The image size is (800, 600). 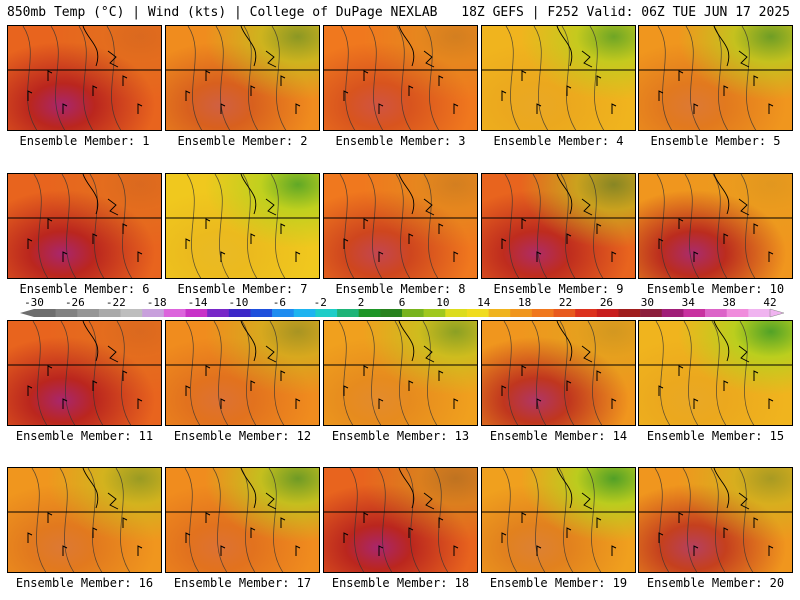 I want to click on colorbar-tick-label: -14, so click(x=197, y=302).